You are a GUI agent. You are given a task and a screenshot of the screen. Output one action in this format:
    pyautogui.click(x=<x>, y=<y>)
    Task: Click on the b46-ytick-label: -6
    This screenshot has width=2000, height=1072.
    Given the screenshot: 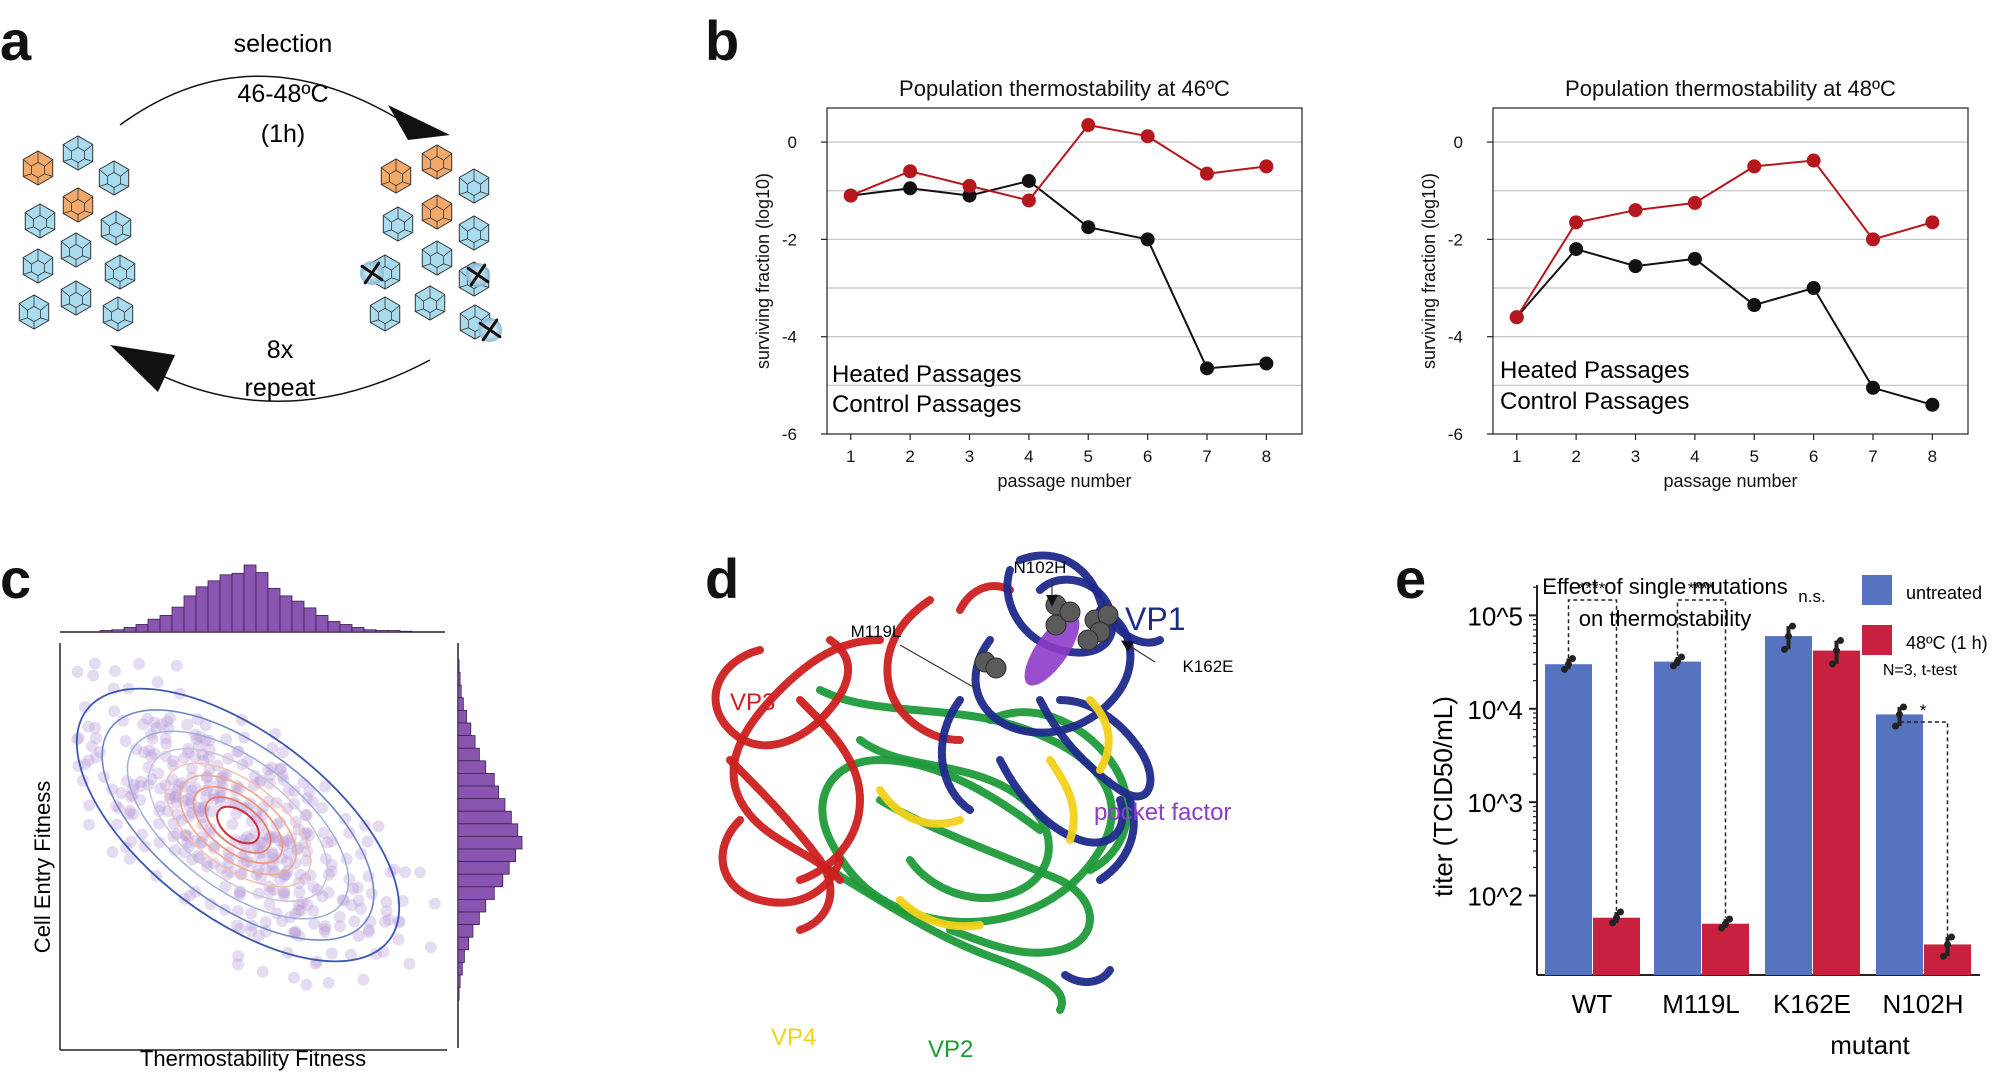 What is the action you would take?
    pyautogui.click(x=789, y=434)
    